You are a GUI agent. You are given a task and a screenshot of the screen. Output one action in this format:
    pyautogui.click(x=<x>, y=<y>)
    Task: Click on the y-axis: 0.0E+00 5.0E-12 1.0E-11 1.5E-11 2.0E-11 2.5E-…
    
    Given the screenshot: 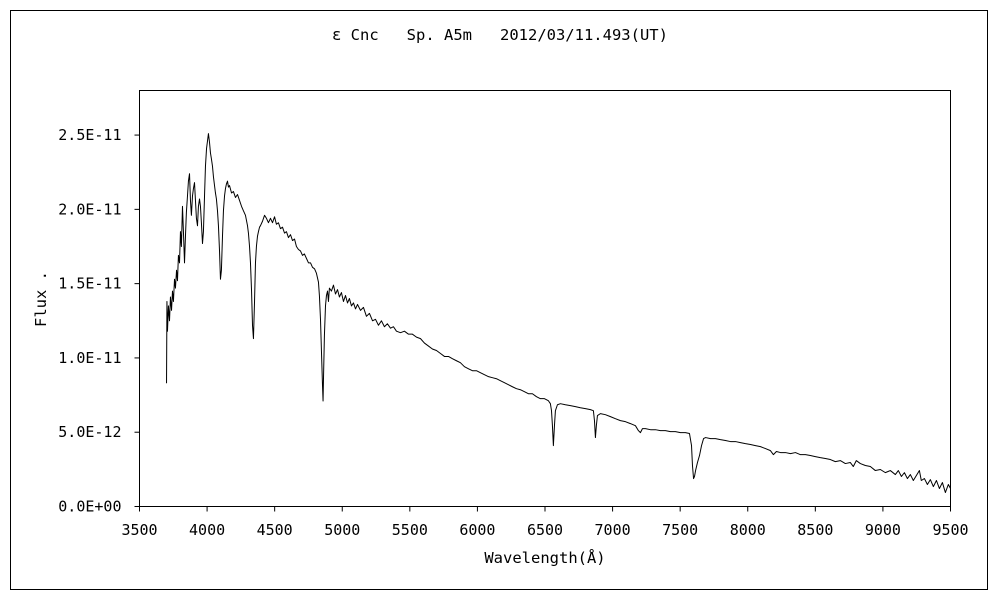 What is the action you would take?
    pyautogui.click(x=99, y=321)
    